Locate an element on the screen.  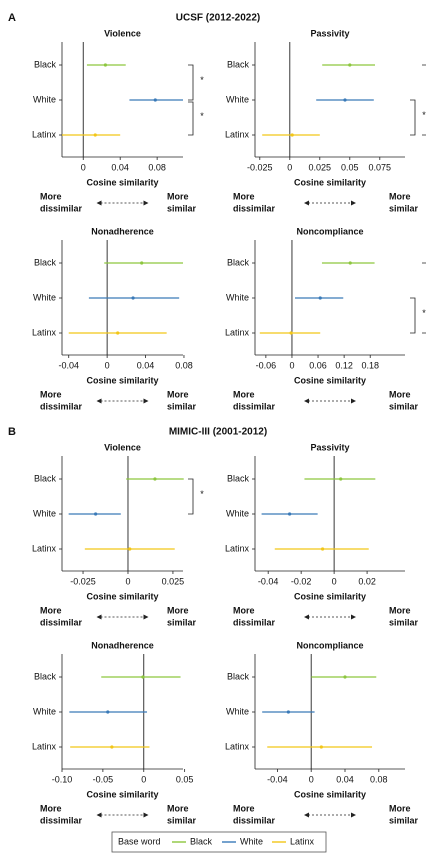
x-tick-label: 0.075 is located at coordinates (380, 167).